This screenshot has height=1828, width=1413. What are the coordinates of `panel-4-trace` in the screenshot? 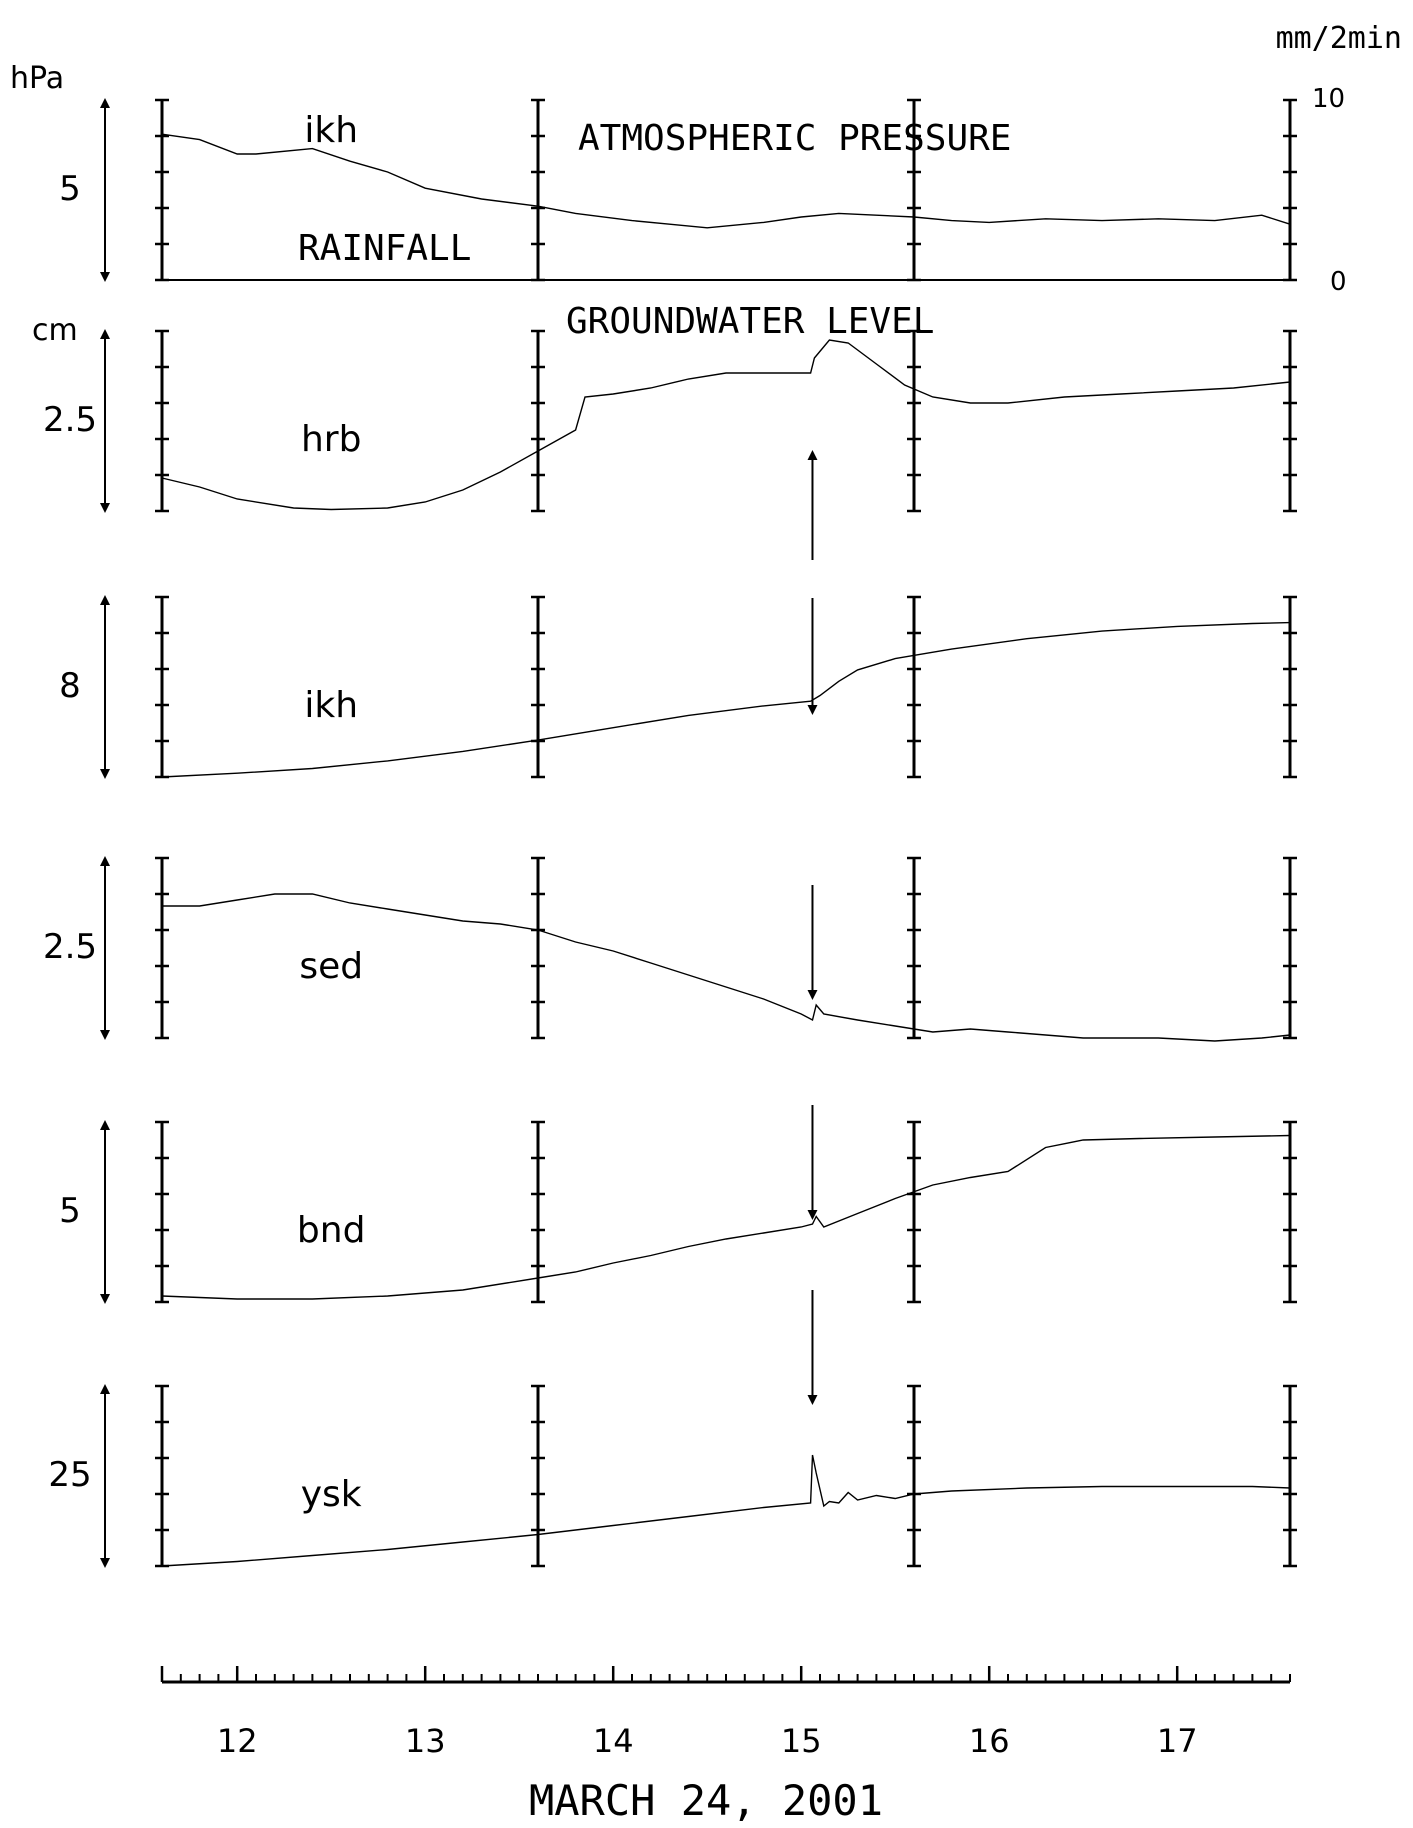 It's located at (726, 967).